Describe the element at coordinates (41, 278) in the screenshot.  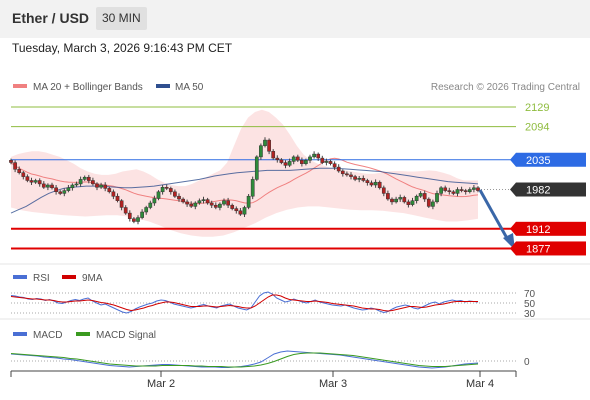
I see `rsi-legend-label: RSI` at that location.